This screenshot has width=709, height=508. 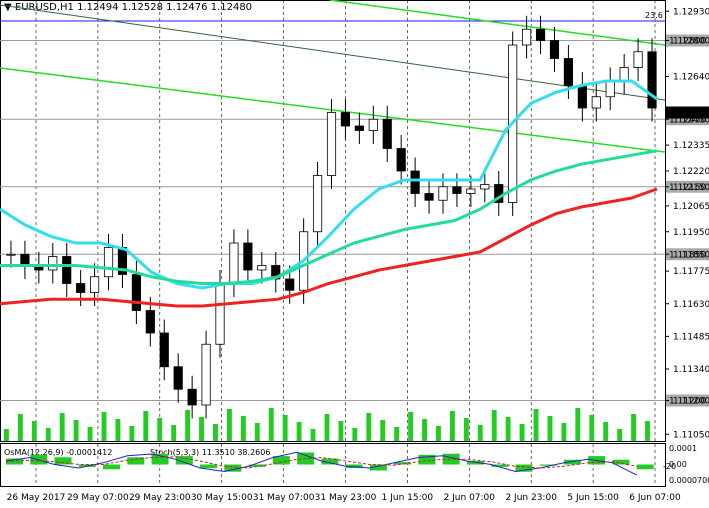 I want to click on time-tick-label: 1 Jun 15:00, so click(x=408, y=498).